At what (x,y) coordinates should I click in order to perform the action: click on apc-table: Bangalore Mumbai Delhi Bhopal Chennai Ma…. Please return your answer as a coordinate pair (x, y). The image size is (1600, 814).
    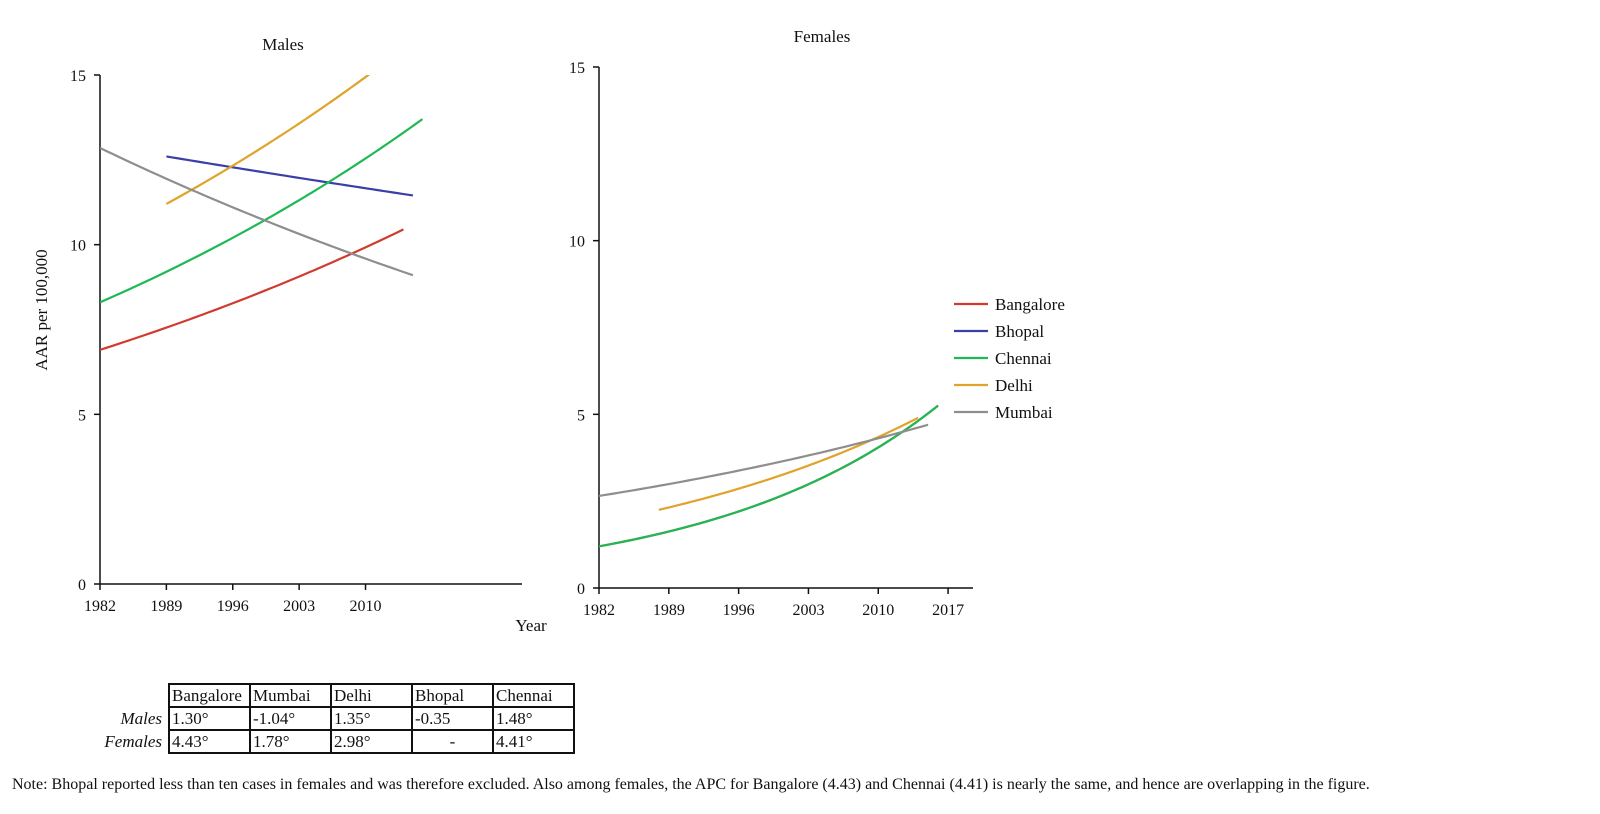
    Looking at the image, I should click on (329, 718).